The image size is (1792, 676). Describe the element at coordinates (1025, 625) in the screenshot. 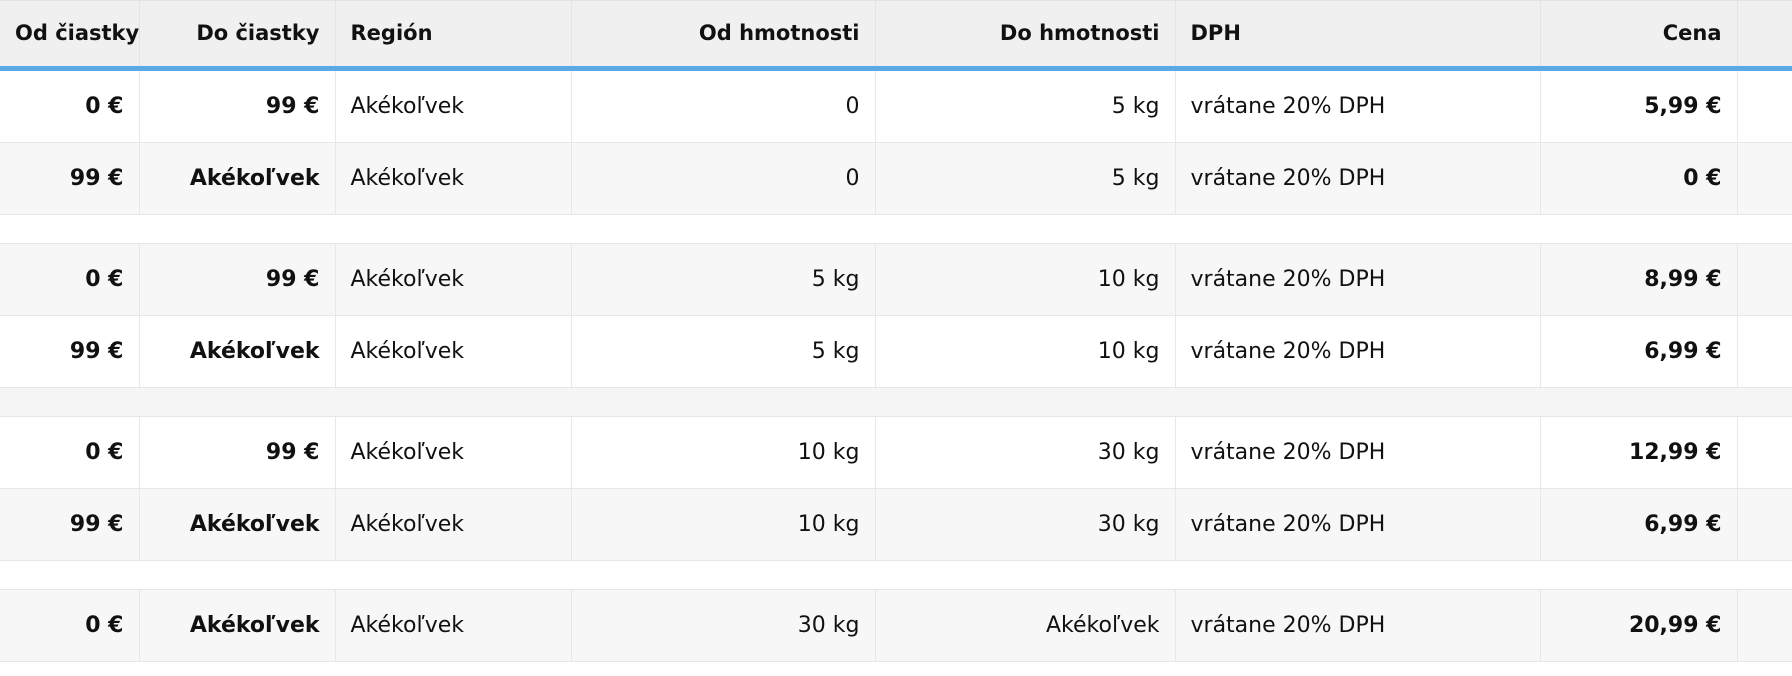

I see `cell-do-hmotnosti: Akékoľvek` at that location.